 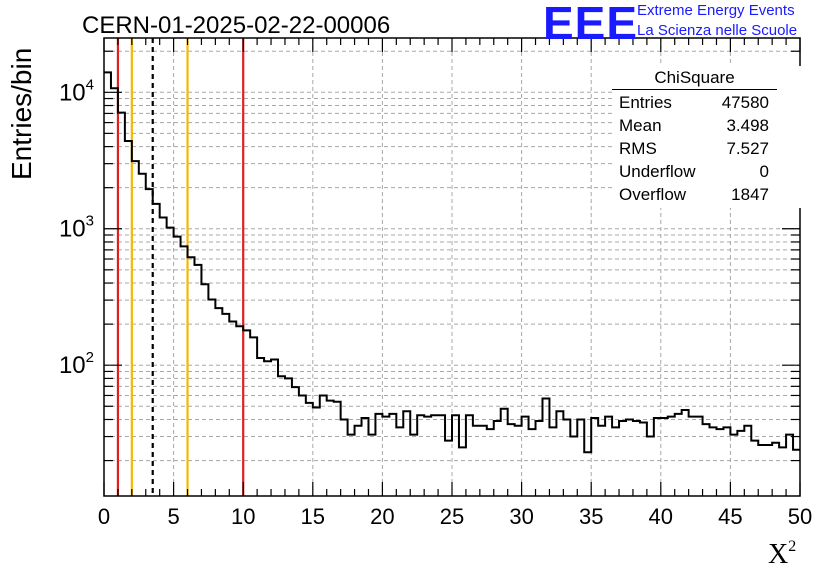 I want to click on x-axis-label: X2, so click(x=782, y=554).